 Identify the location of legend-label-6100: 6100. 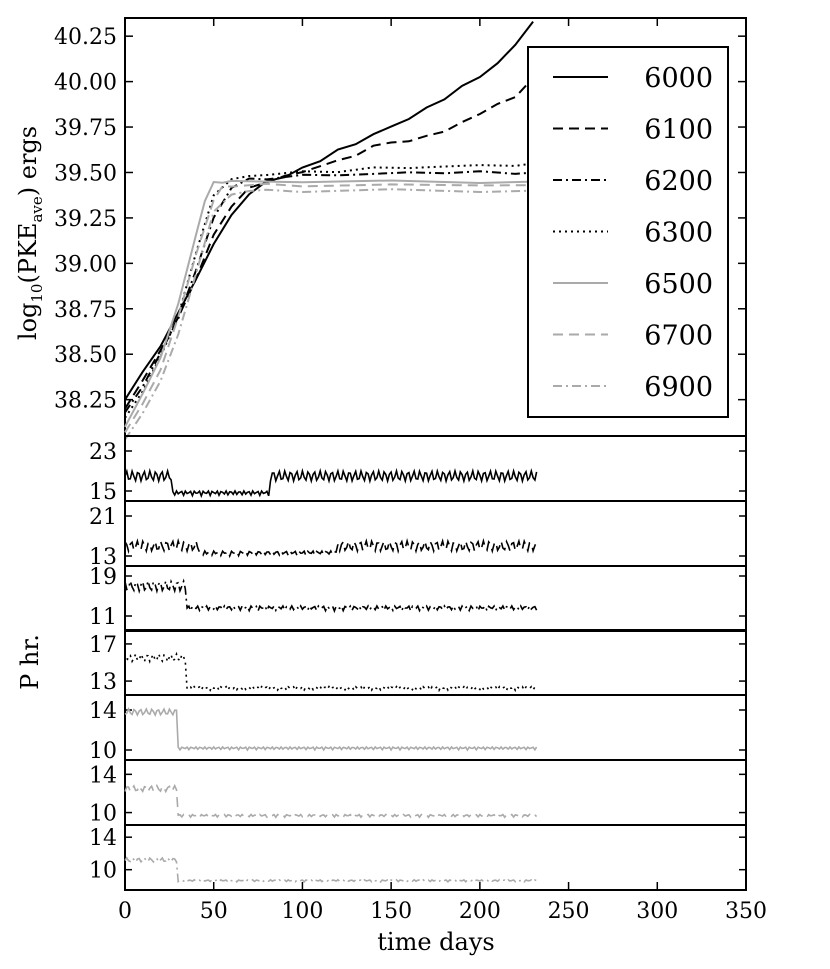
(678, 130).